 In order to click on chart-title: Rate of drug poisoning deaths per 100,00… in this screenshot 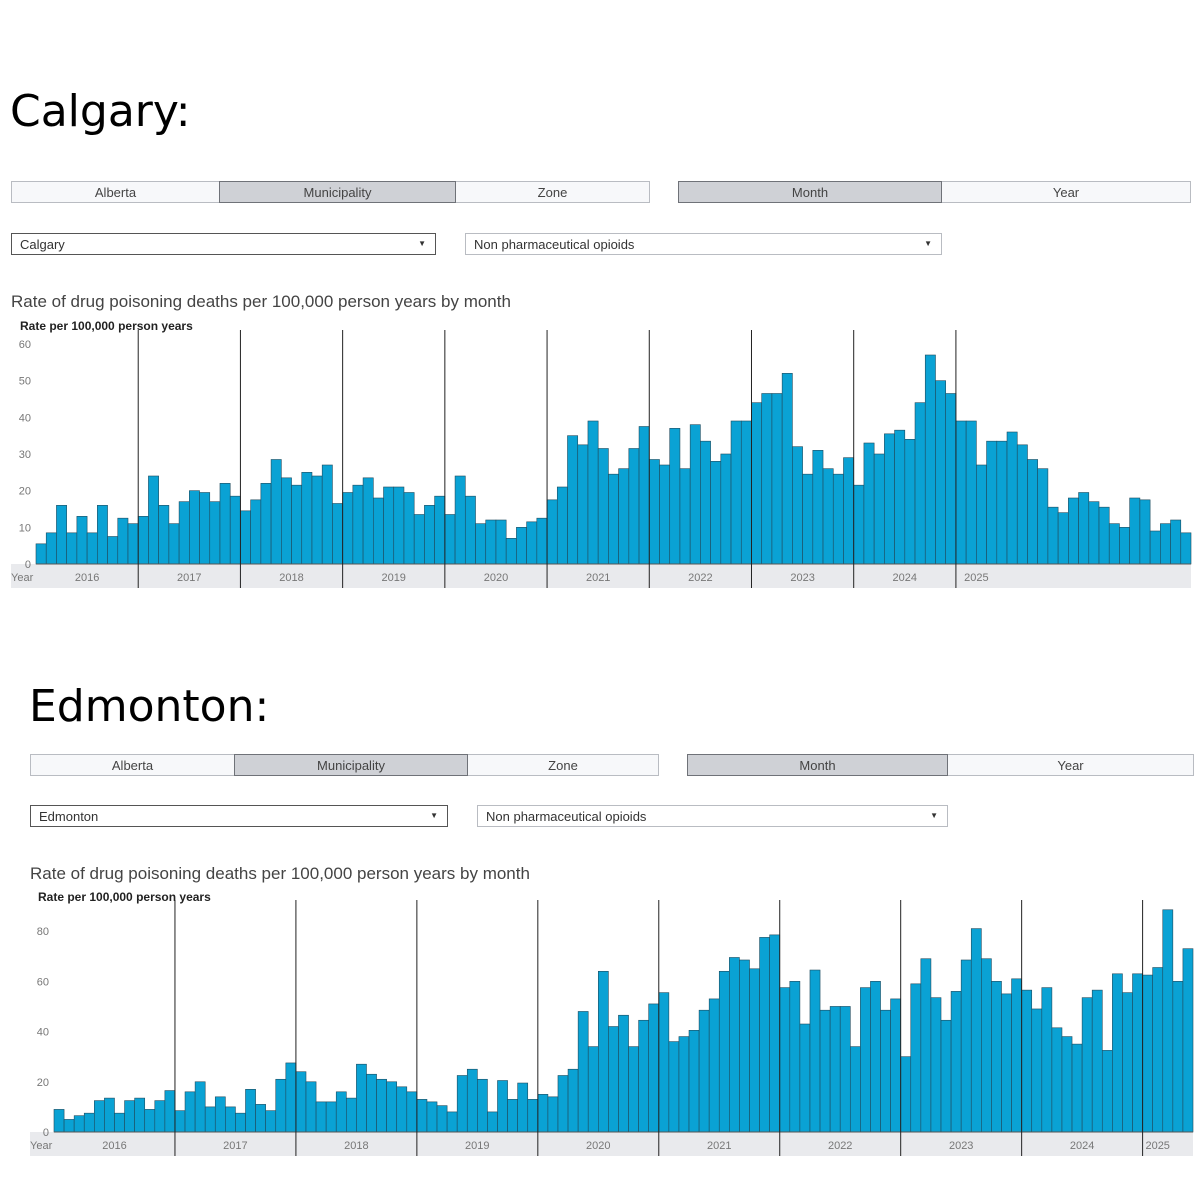, I will do `click(280, 873)`.